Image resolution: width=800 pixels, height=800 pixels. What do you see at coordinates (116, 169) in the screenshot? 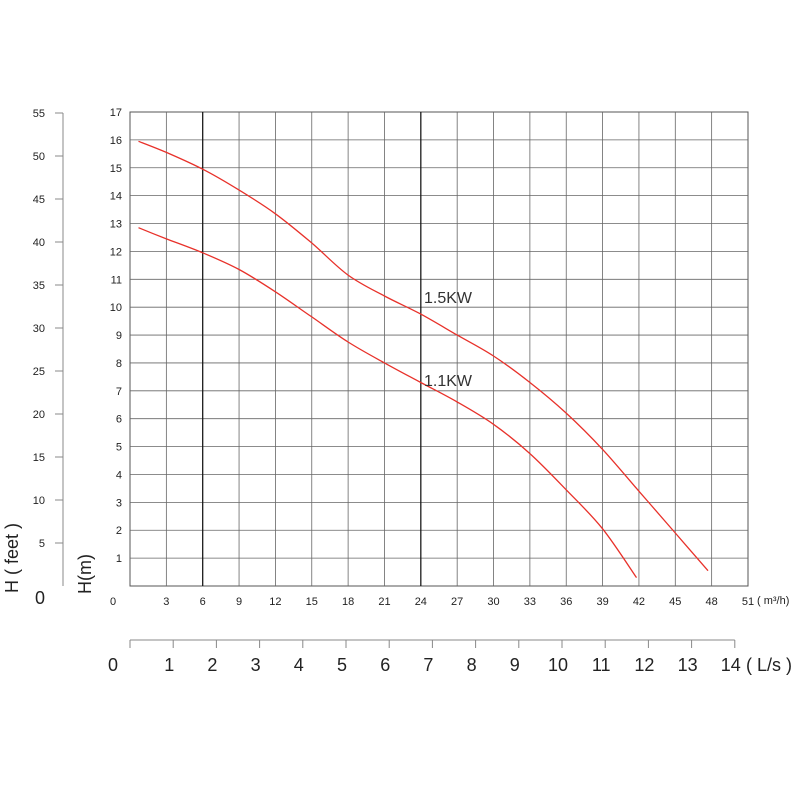
I see `meter-tick-label: 15` at bounding box center [116, 169].